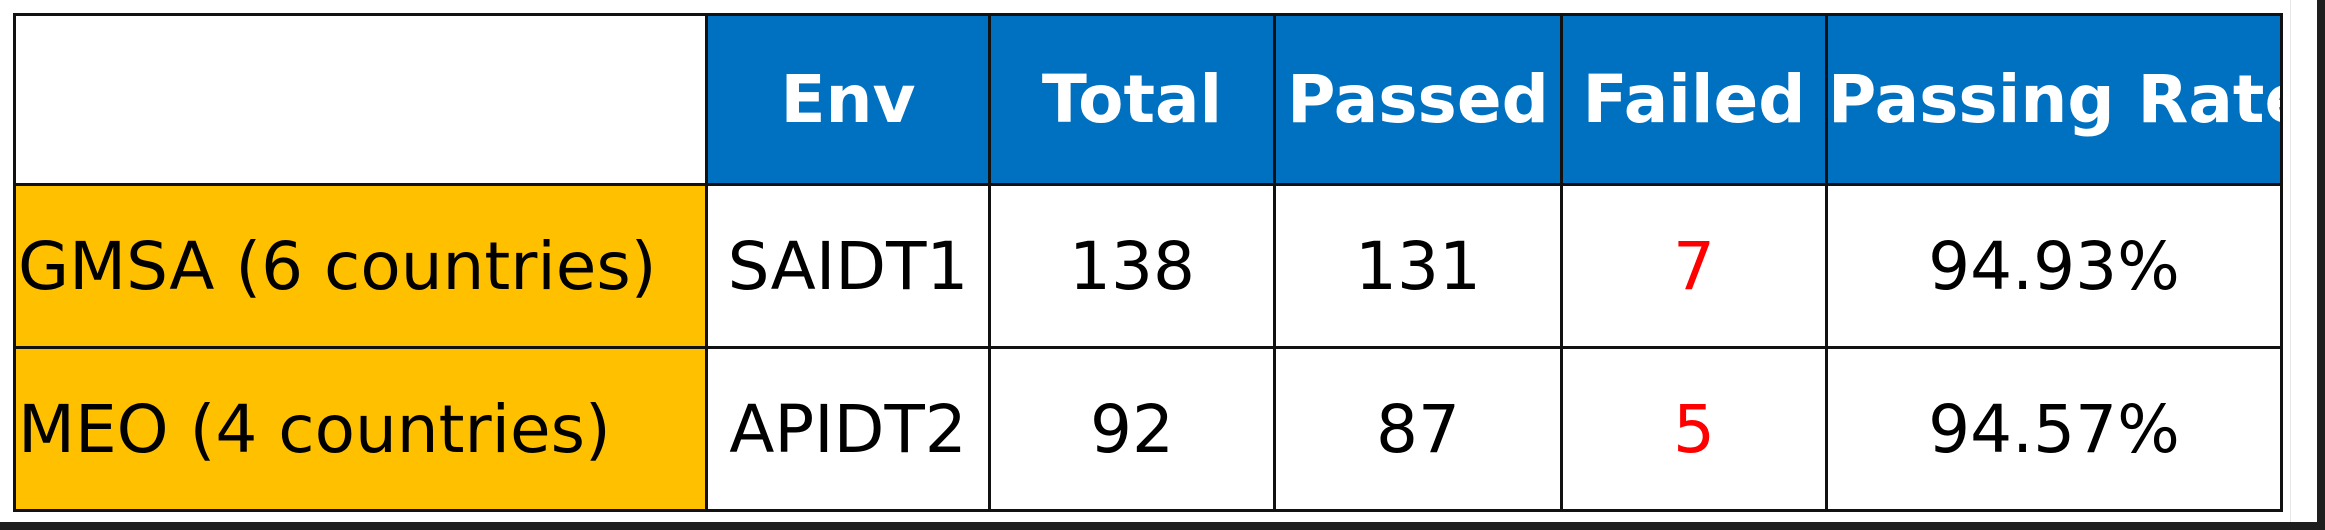  Describe the element at coordinates (848, 99) in the screenshot. I see `header-env: Env` at that location.